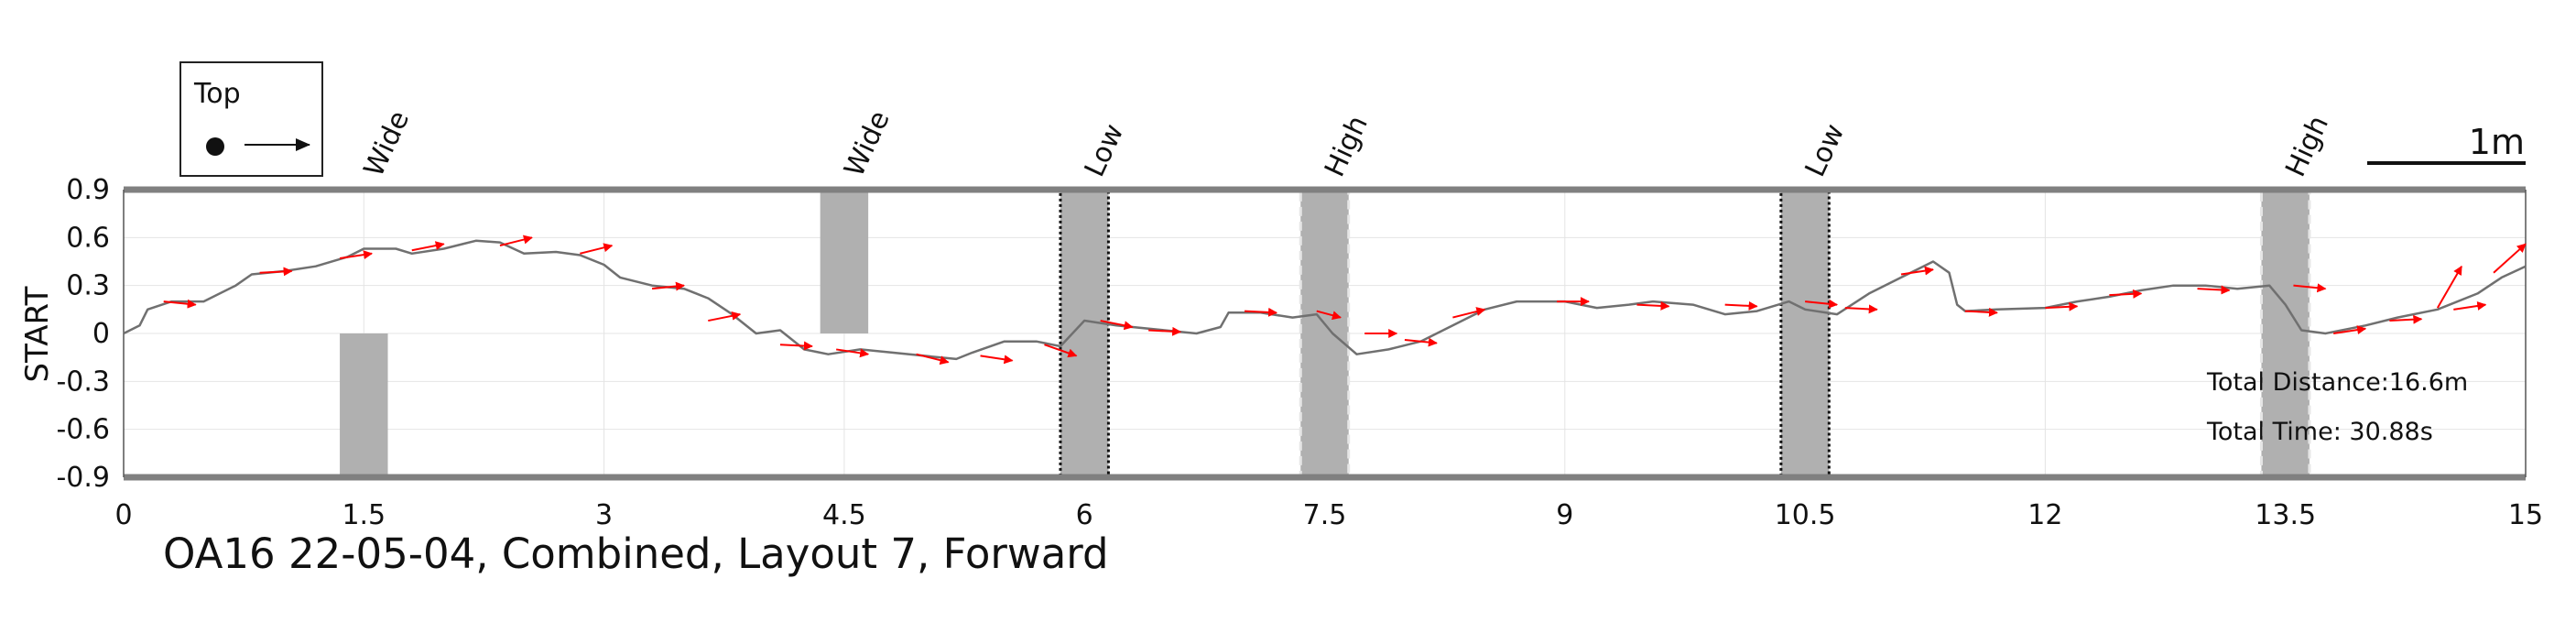 The image size is (2576, 644). I want to click on x-tick-label: 9, so click(1564, 515).